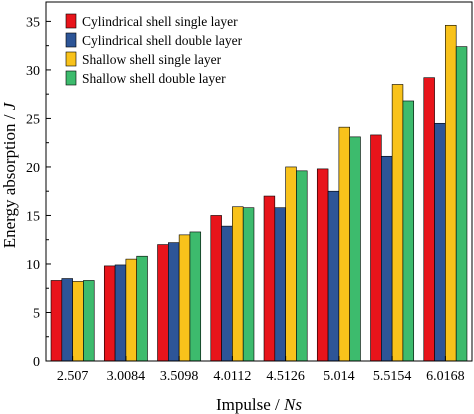 The width and height of the screenshot is (474, 414). Describe the element at coordinates (154, 78) in the screenshot. I see `legend-label-4: Shallow shell double layer` at that location.